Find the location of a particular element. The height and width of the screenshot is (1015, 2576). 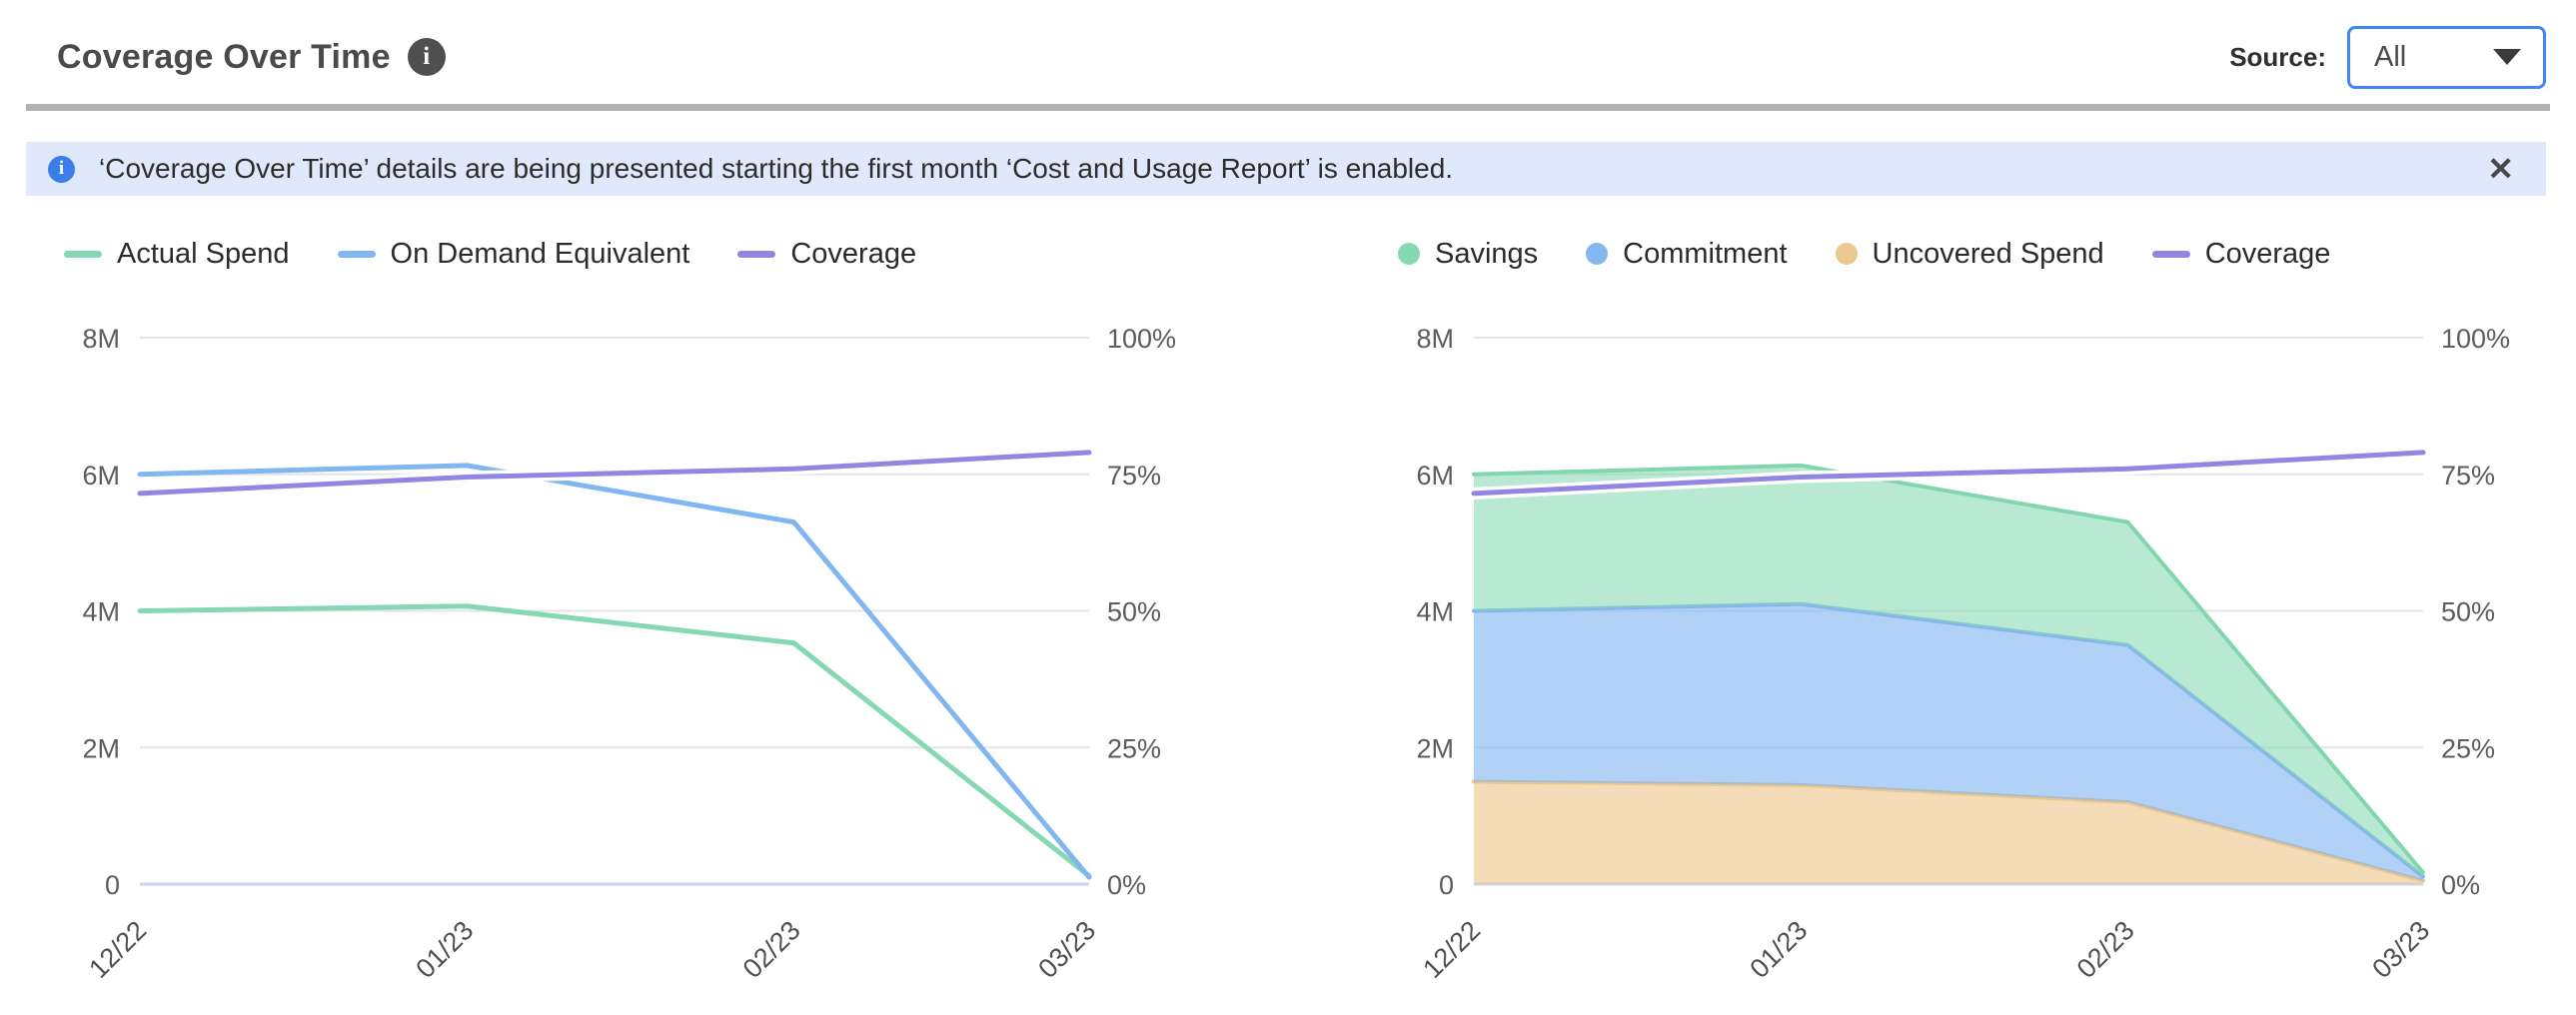

uncovered-spend-swatch-icon is located at coordinates (1846, 254).